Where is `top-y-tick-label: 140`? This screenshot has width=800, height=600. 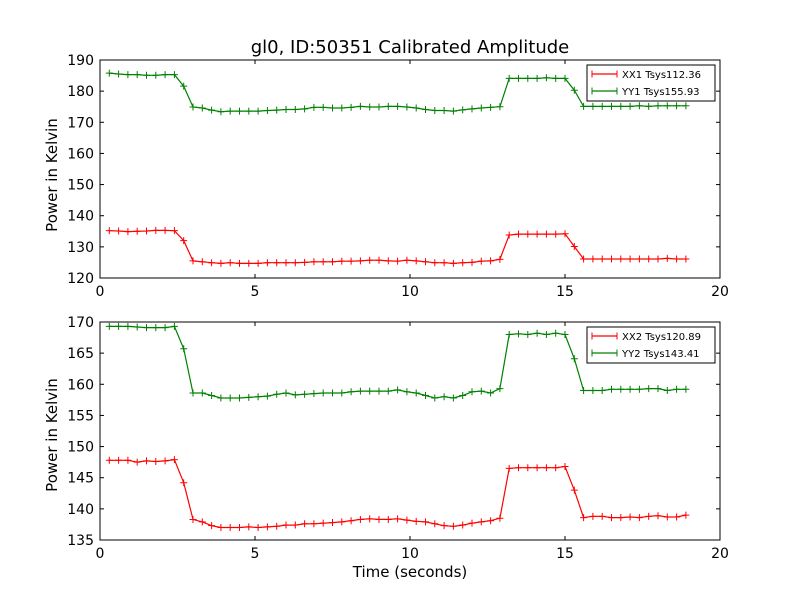
top-y-tick-label: 140 is located at coordinates (80, 217).